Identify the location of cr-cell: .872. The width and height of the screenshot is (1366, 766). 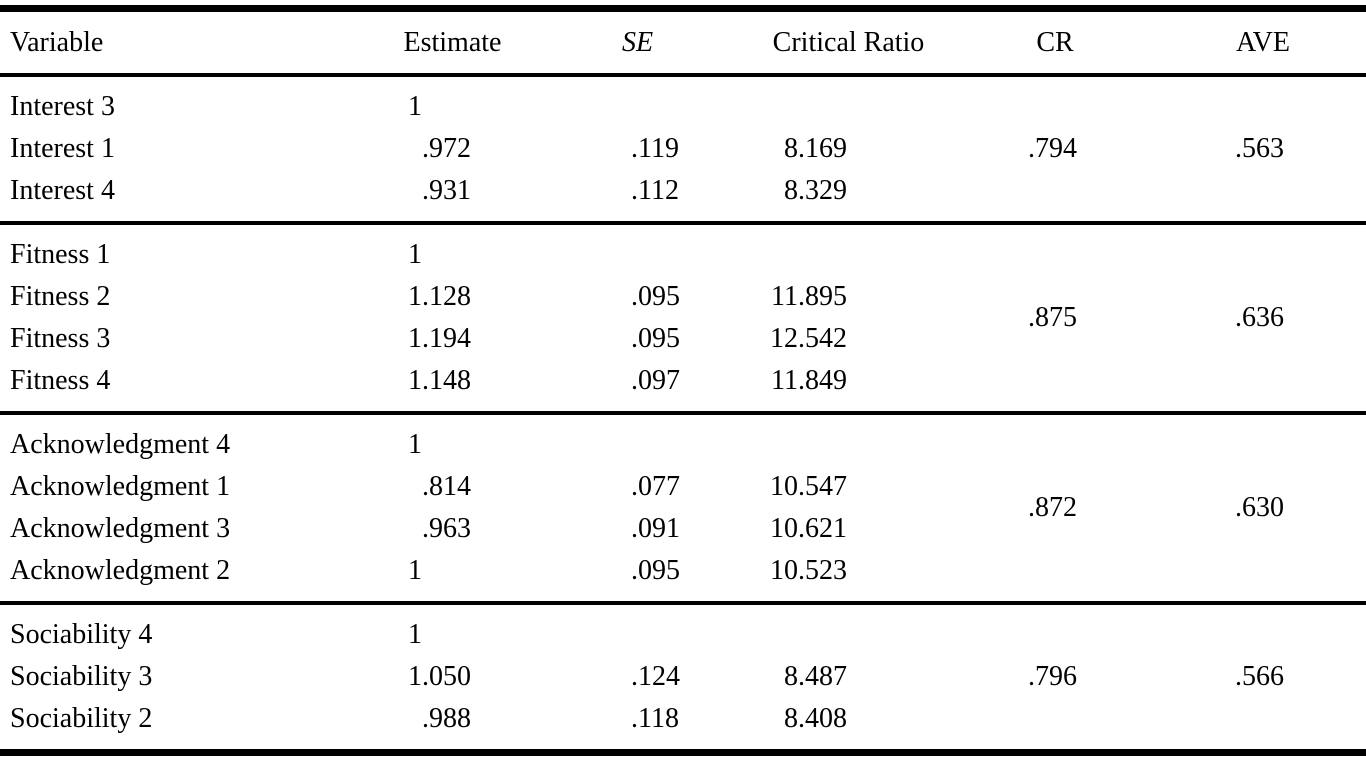
(1055, 508).